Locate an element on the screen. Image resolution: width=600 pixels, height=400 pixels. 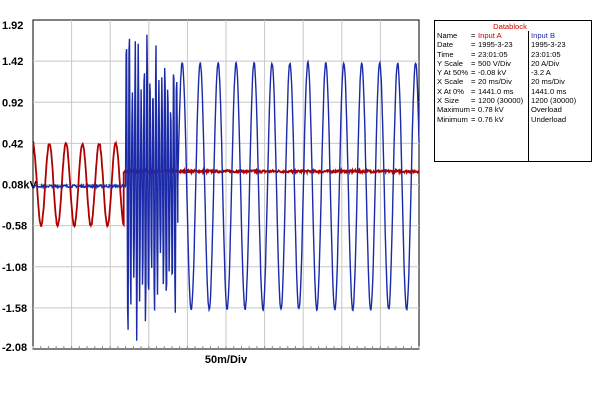
datablock-input-b-value: 23:01:05 is located at coordinates (546, 54).